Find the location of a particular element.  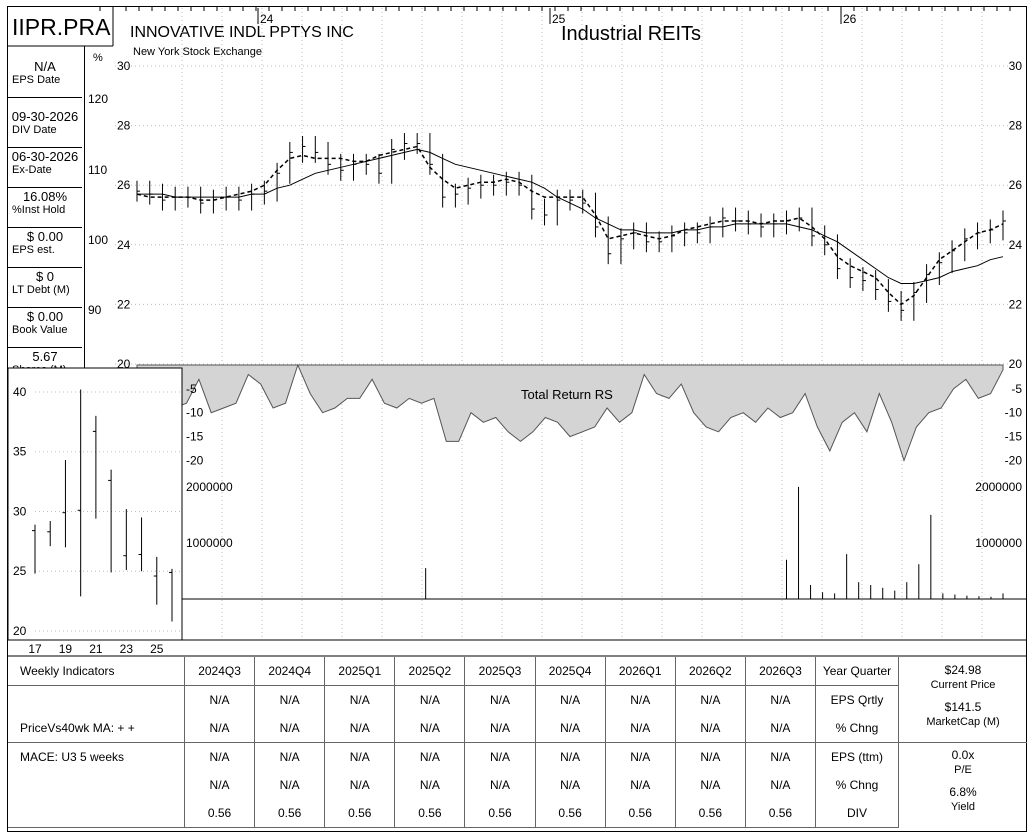

sidebar-cell: 06-30-2026 Ex-Date is located at coordinates (45, 168).